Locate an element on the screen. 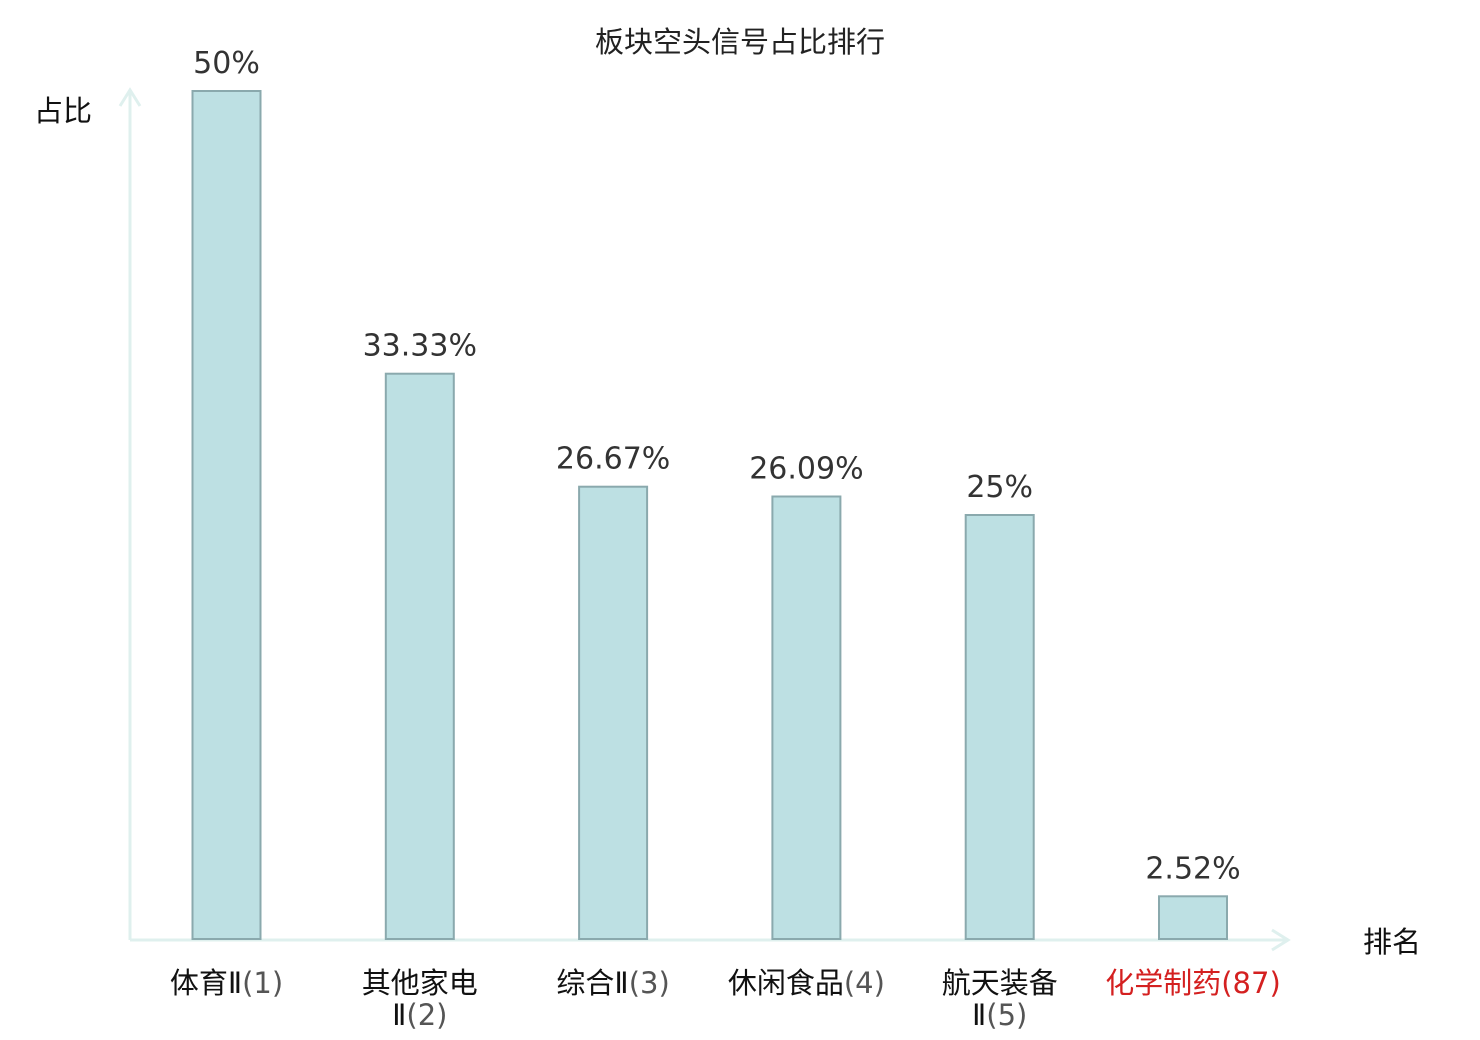  value-label-2: 26.67% is located at coordinates (613, 459).